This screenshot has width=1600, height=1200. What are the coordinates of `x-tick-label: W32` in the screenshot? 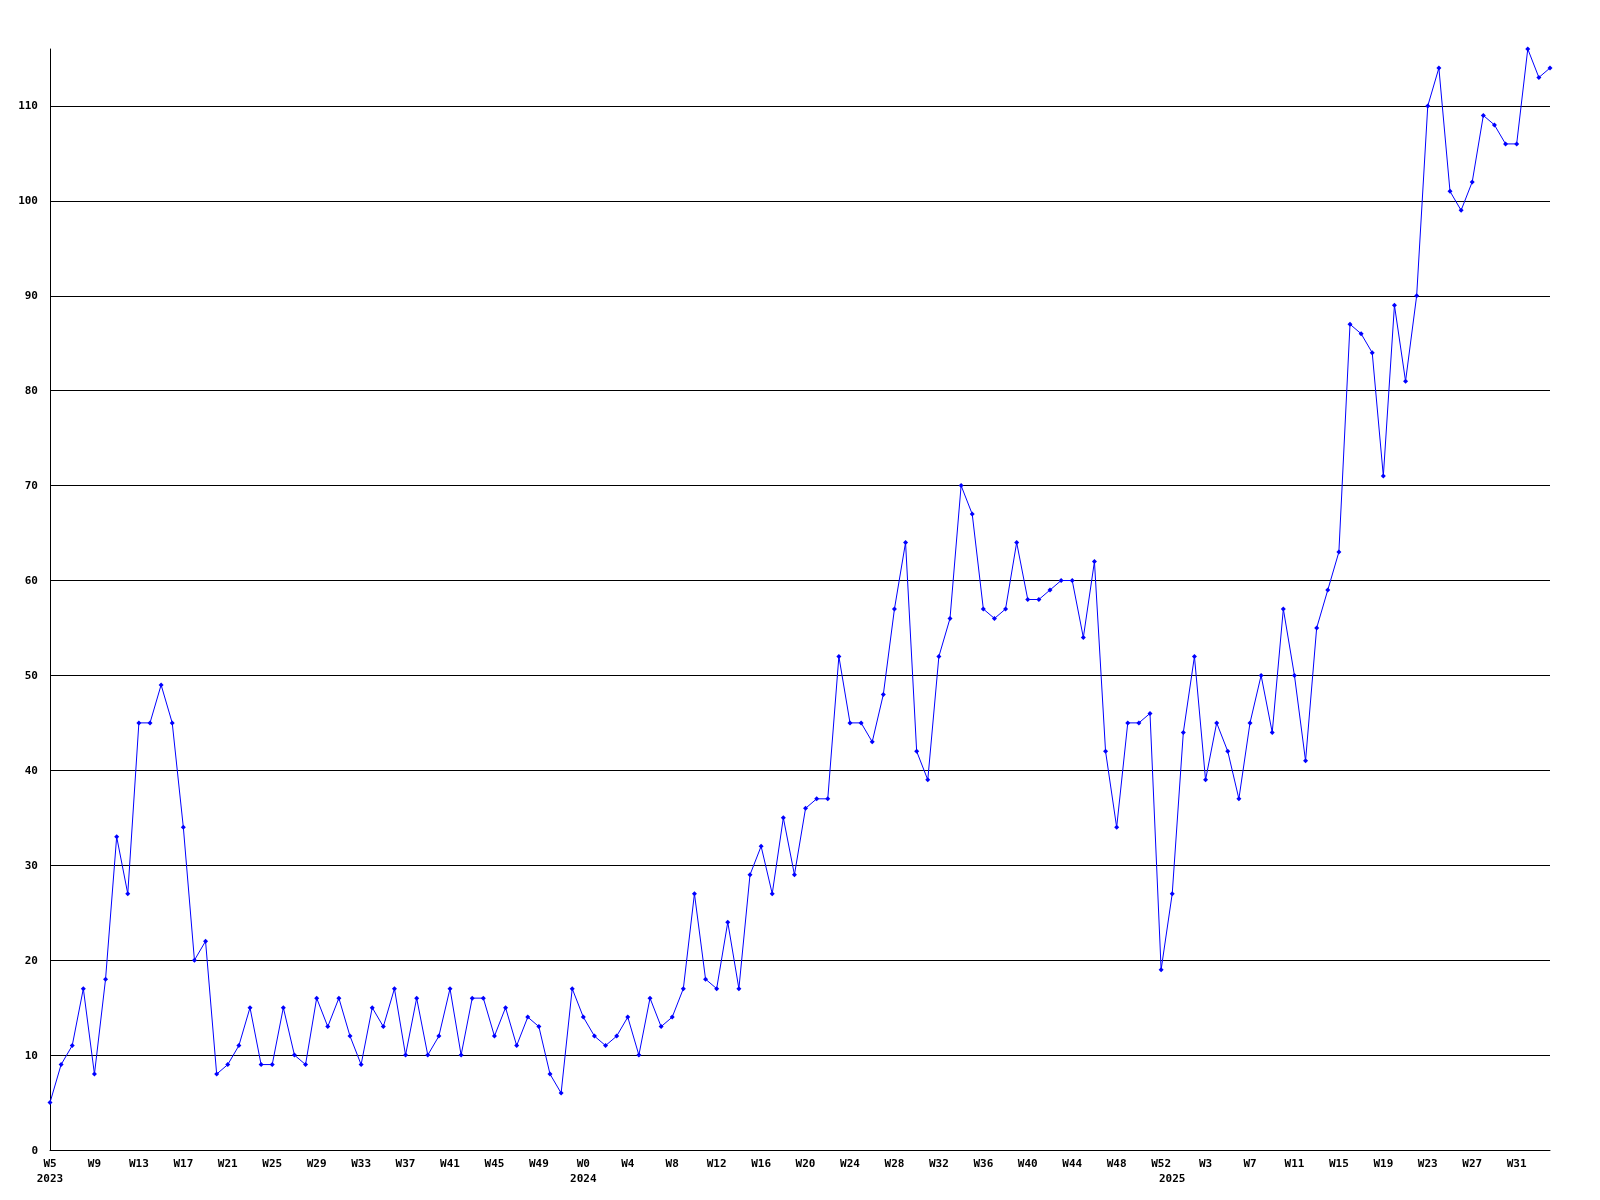 It's located at (938, 1163).